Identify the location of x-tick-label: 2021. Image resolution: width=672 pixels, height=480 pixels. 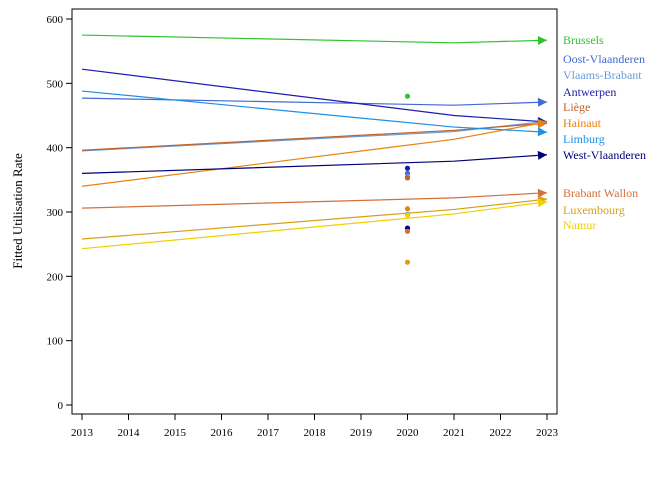
(454, 433).